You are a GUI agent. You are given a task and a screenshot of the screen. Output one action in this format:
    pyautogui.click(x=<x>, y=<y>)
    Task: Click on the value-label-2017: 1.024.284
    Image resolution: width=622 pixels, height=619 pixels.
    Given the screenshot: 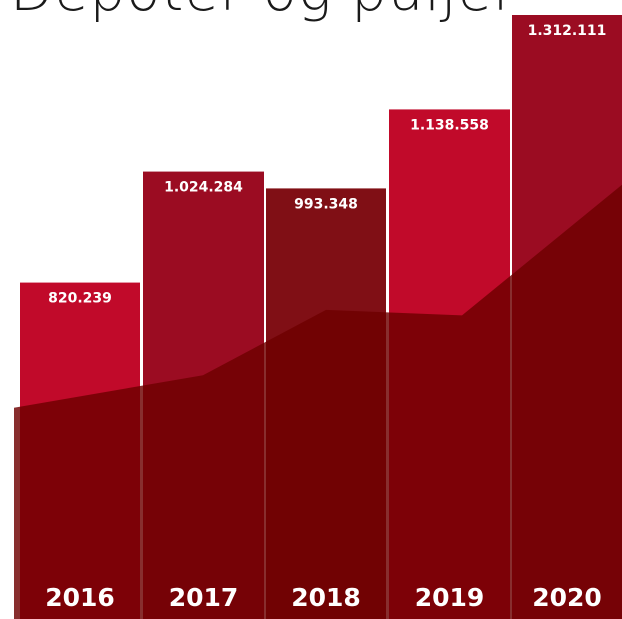 What is the action you would take?
    pyautogui.click(x=203, y=188)
    